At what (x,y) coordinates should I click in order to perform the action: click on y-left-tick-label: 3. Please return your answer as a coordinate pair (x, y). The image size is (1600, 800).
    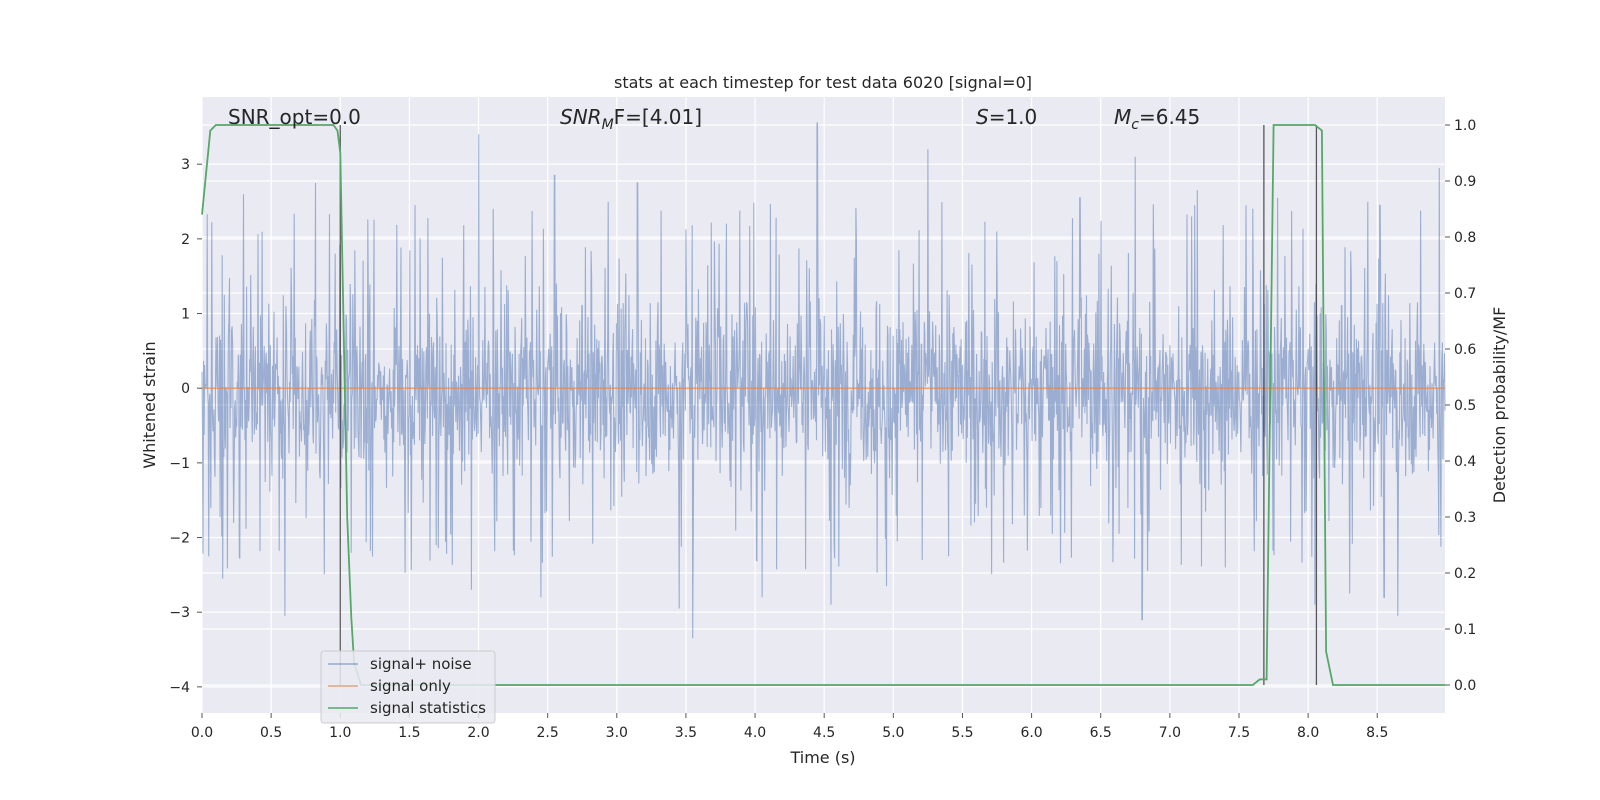
    Looking at the image, I should click on (185, 165).